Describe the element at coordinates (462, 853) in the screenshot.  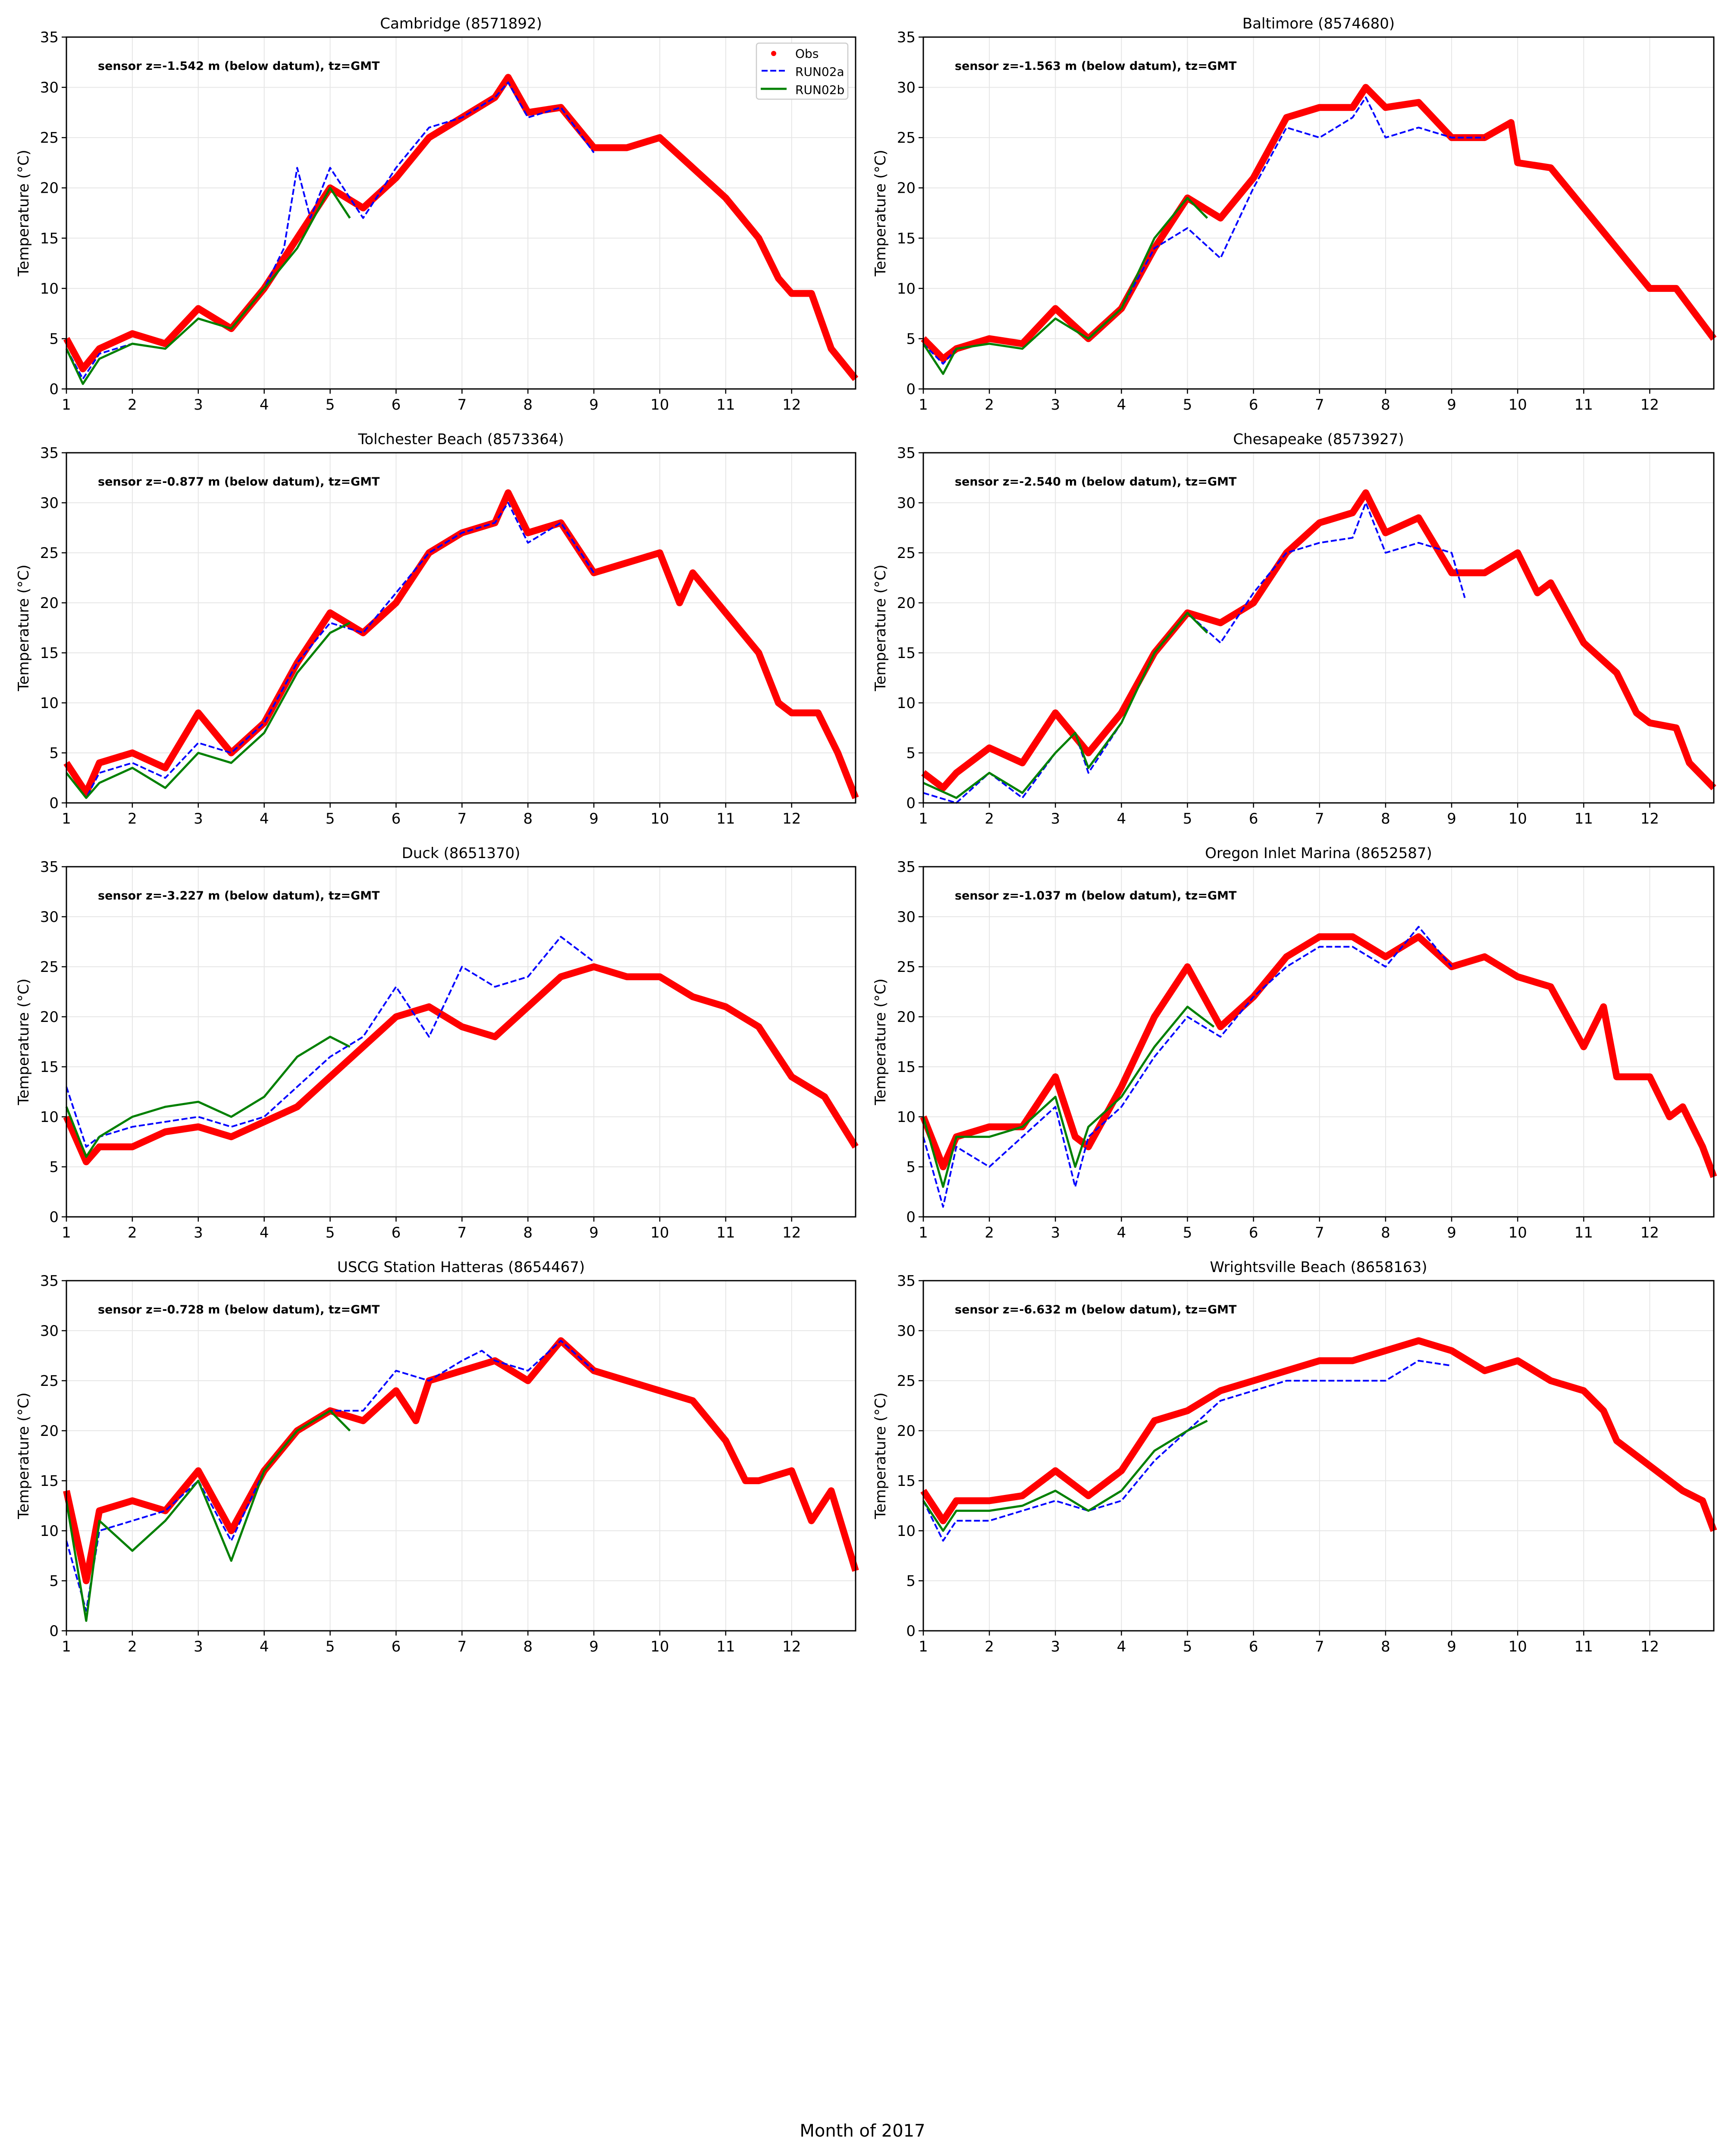
I see `subplot-title: Duck (8651370)` at that location.